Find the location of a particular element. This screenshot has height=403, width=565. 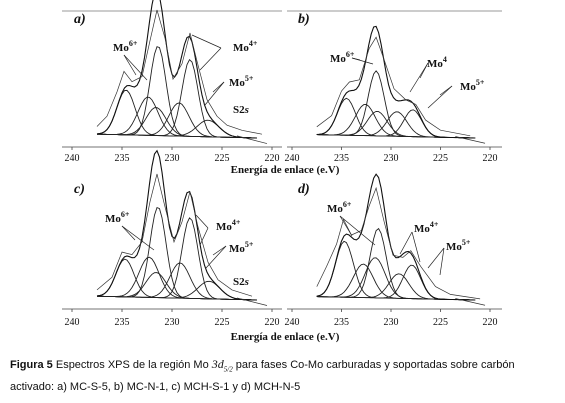

panel-label: b) is located at coordinates (304, 19).